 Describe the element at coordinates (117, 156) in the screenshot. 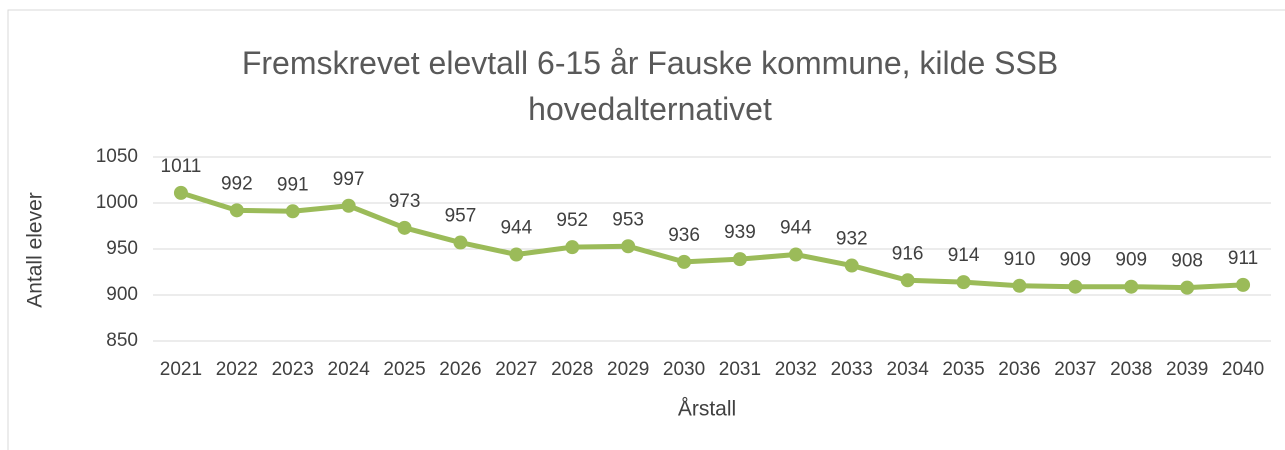

I see `y-tick-label: 1050` at that location.